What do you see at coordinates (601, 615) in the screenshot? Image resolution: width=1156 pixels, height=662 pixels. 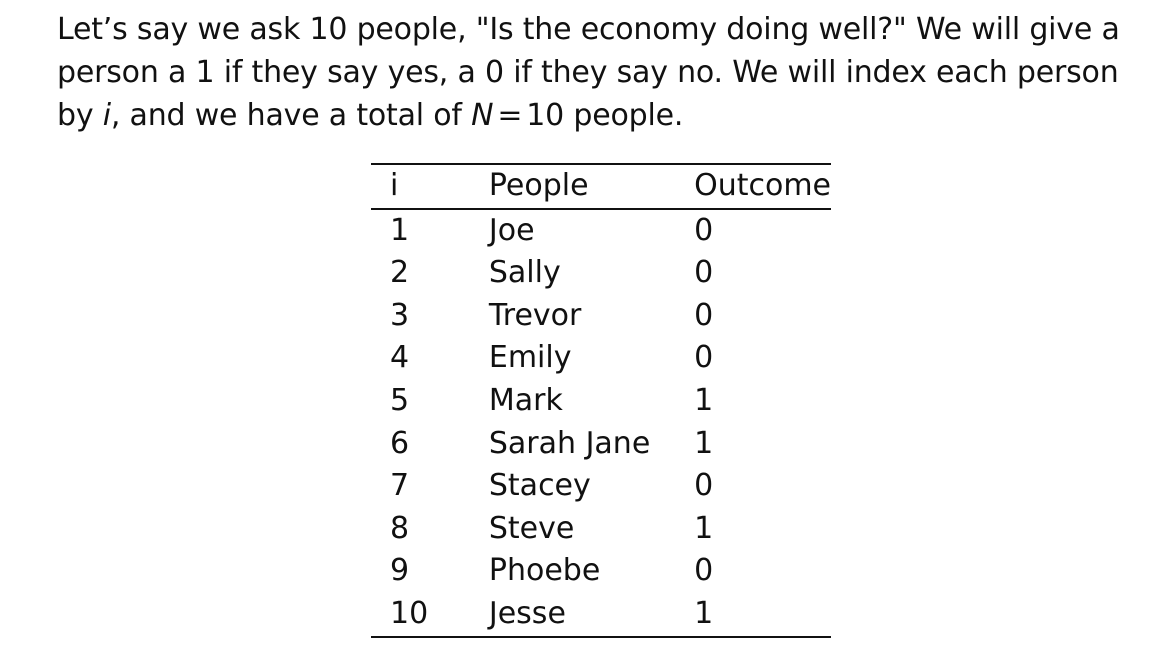 I see `table-row: 10 Jesse 1` at bounding box center [601, 615].